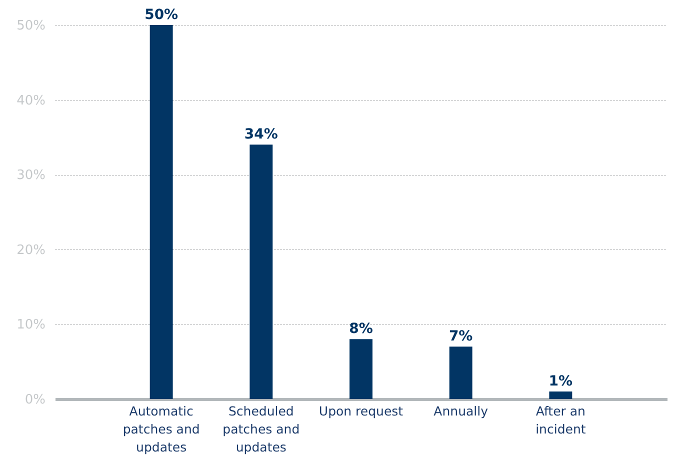 This screenshot has height=458, width=679. I want to click on x-tick-label: Scheduled patches and updates, so click(261, 429).